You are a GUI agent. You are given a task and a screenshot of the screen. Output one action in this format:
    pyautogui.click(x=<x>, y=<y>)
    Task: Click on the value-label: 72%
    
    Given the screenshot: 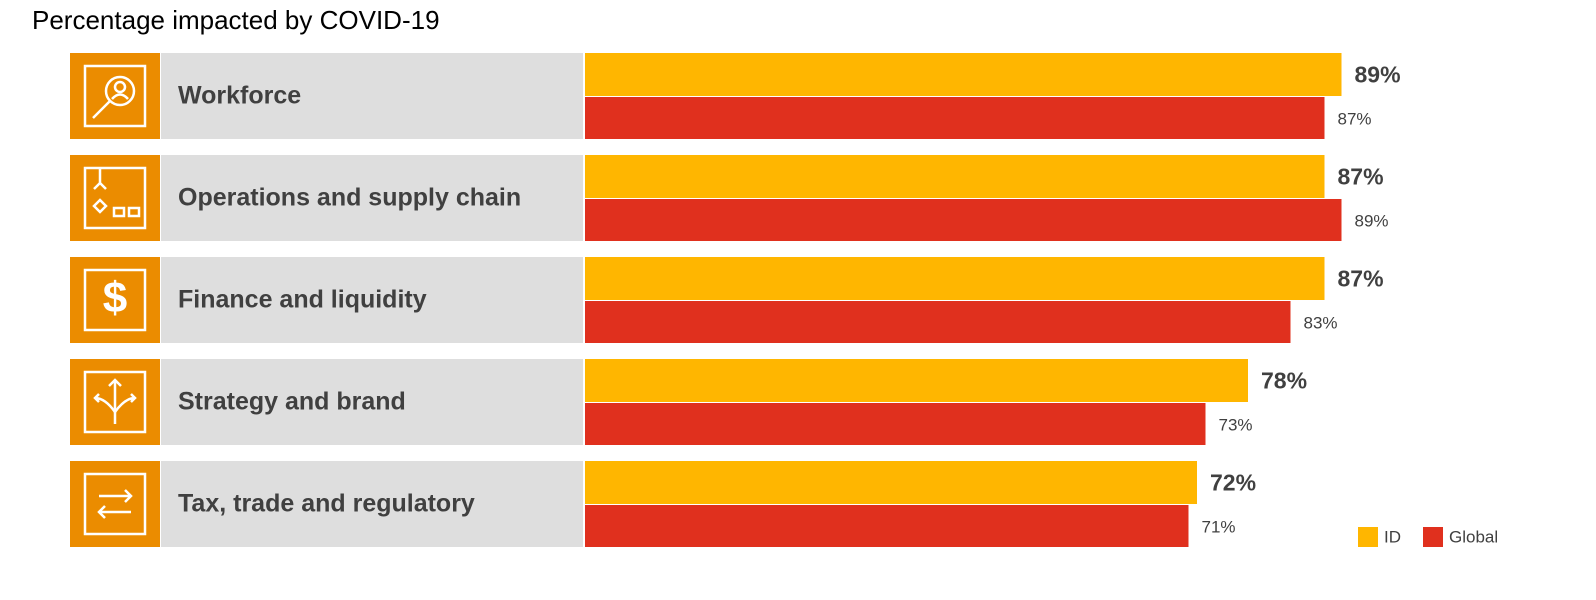 What is the action you would take?
    pyautogui.click(x=1233, y=483)
    